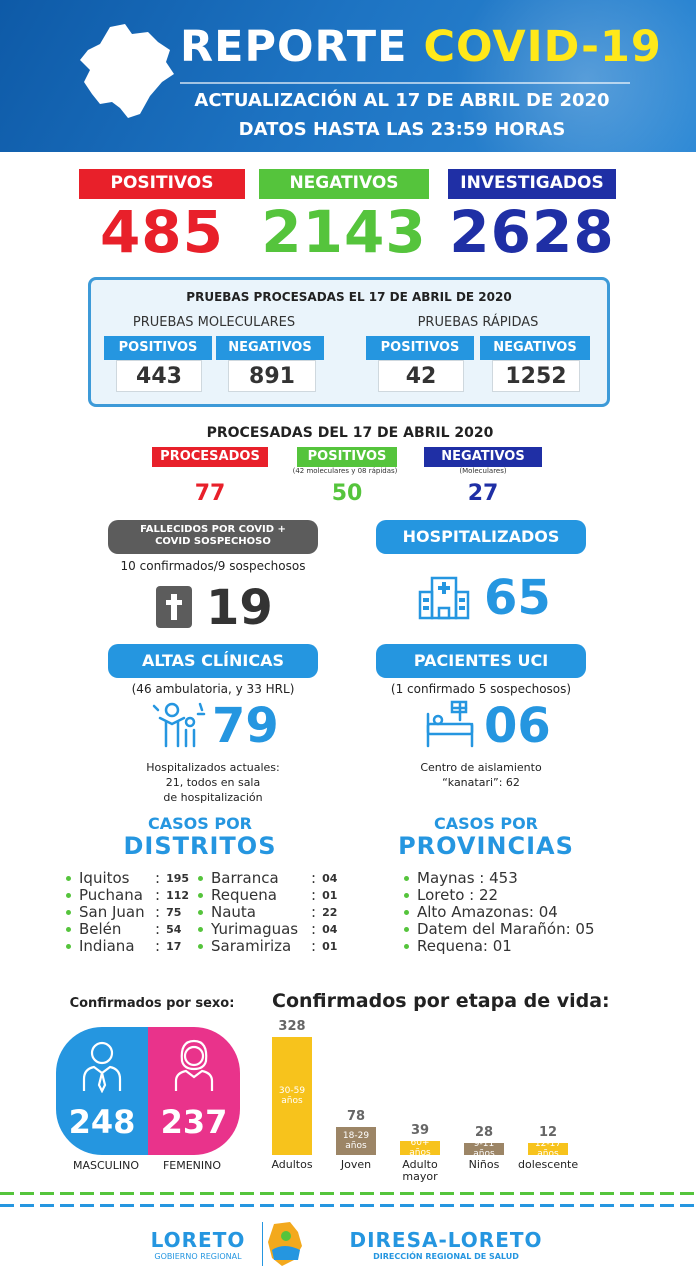 This screenshot has width=696, height=1280. What do you see at coordinates (481, 689) in the screenshot?
I see `uci-note: (1 confirmado 5 sospechosos)` at bounding box center [481, 689].